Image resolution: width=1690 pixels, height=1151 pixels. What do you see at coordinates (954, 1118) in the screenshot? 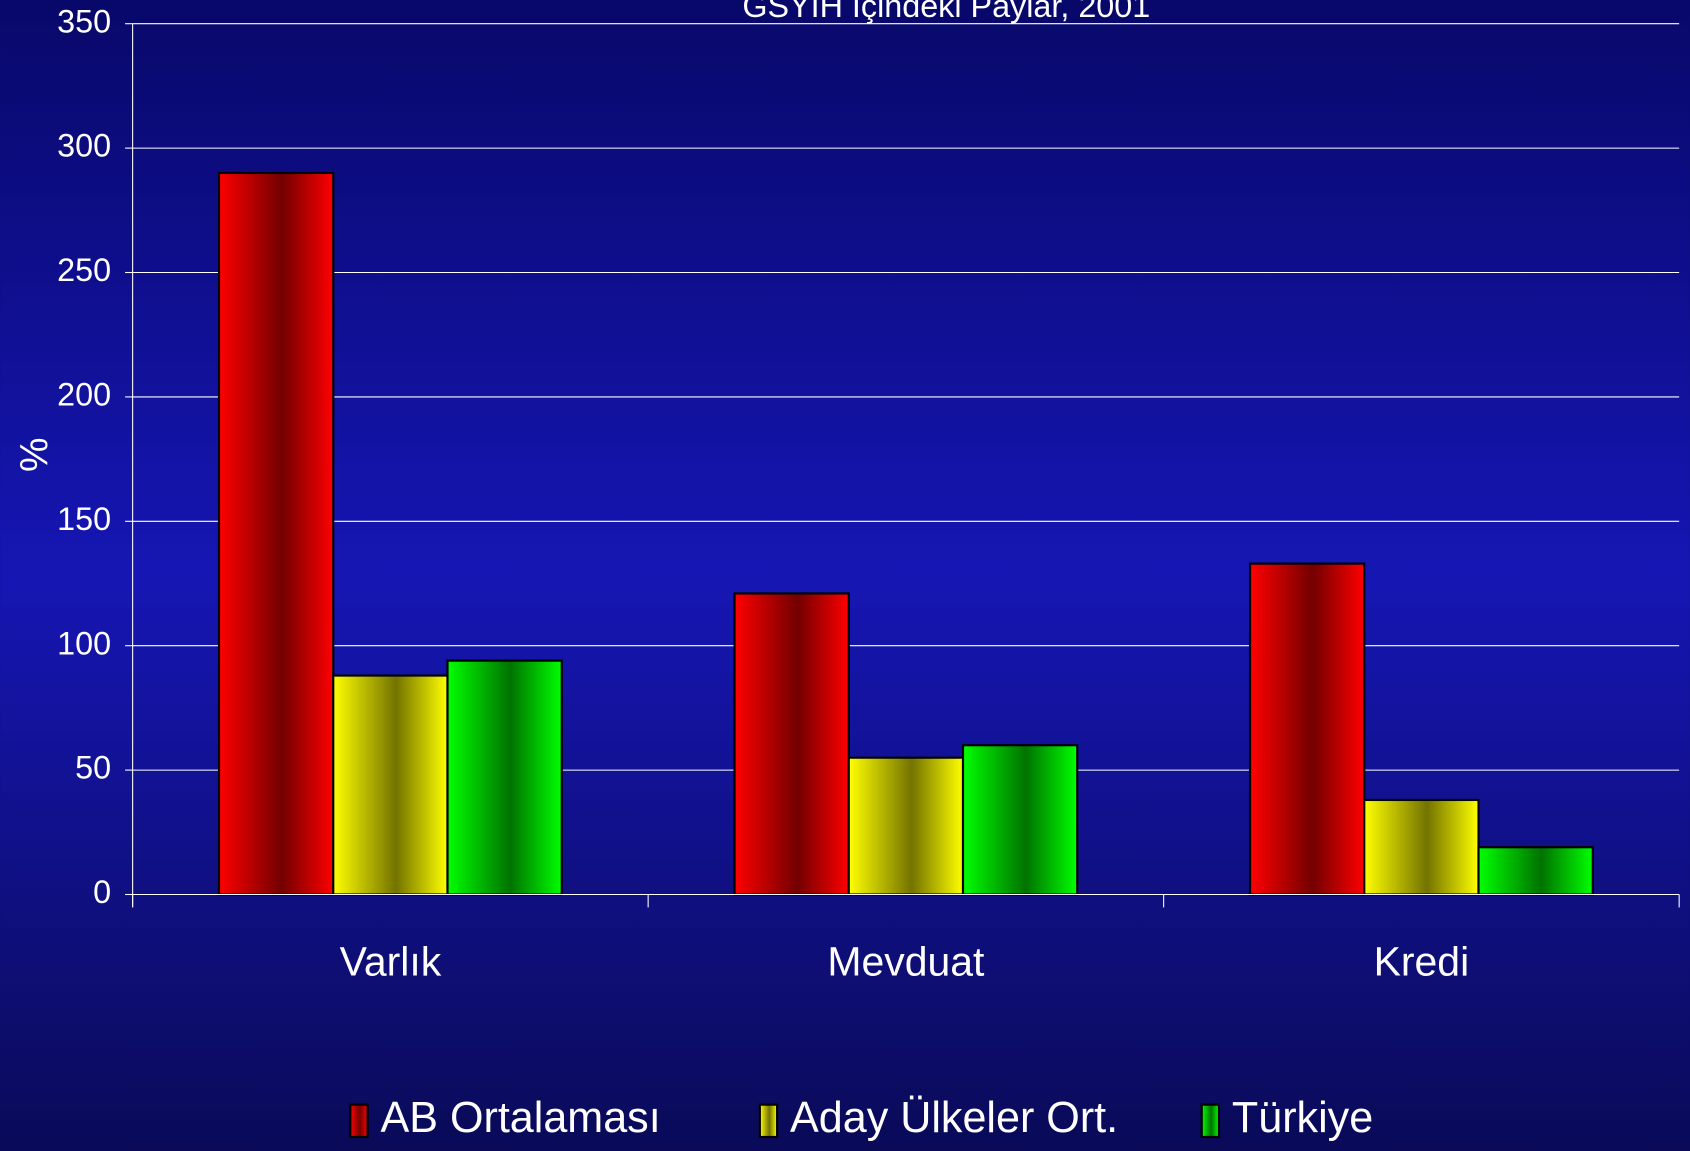
I see `legend-label: Aday Ülkeler Ort.` at bounding box center [954, 1118].